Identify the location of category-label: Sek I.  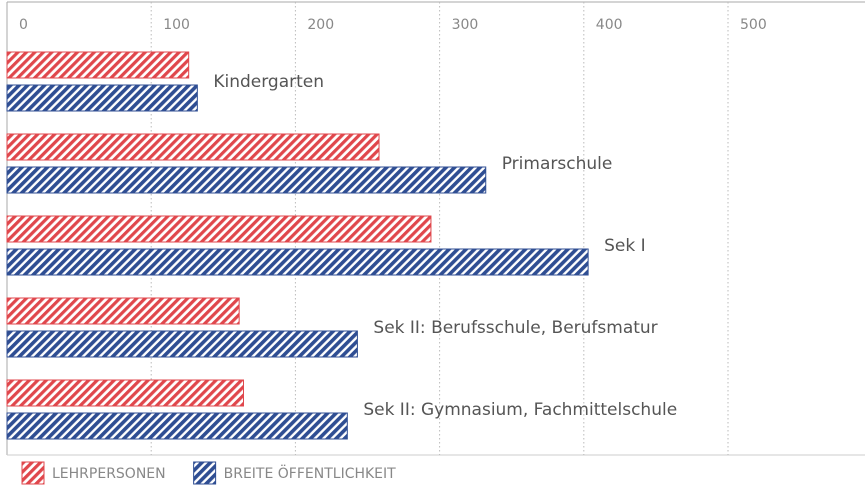
(625, 246).